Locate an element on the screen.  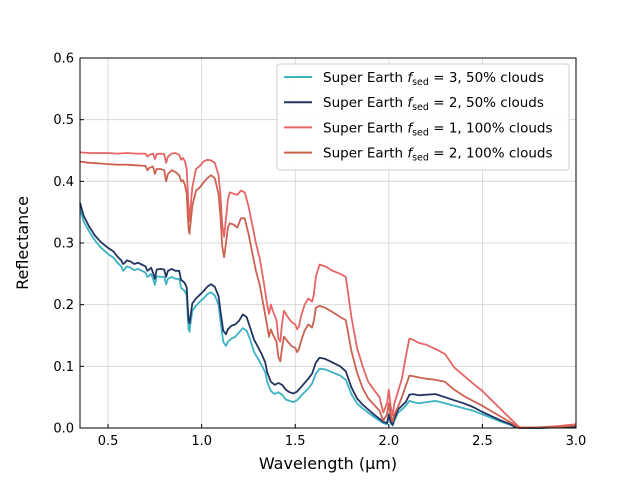
legend-label-1: Super Earth fsed = 3, 50% clouds is located at coordinates (433, 79).